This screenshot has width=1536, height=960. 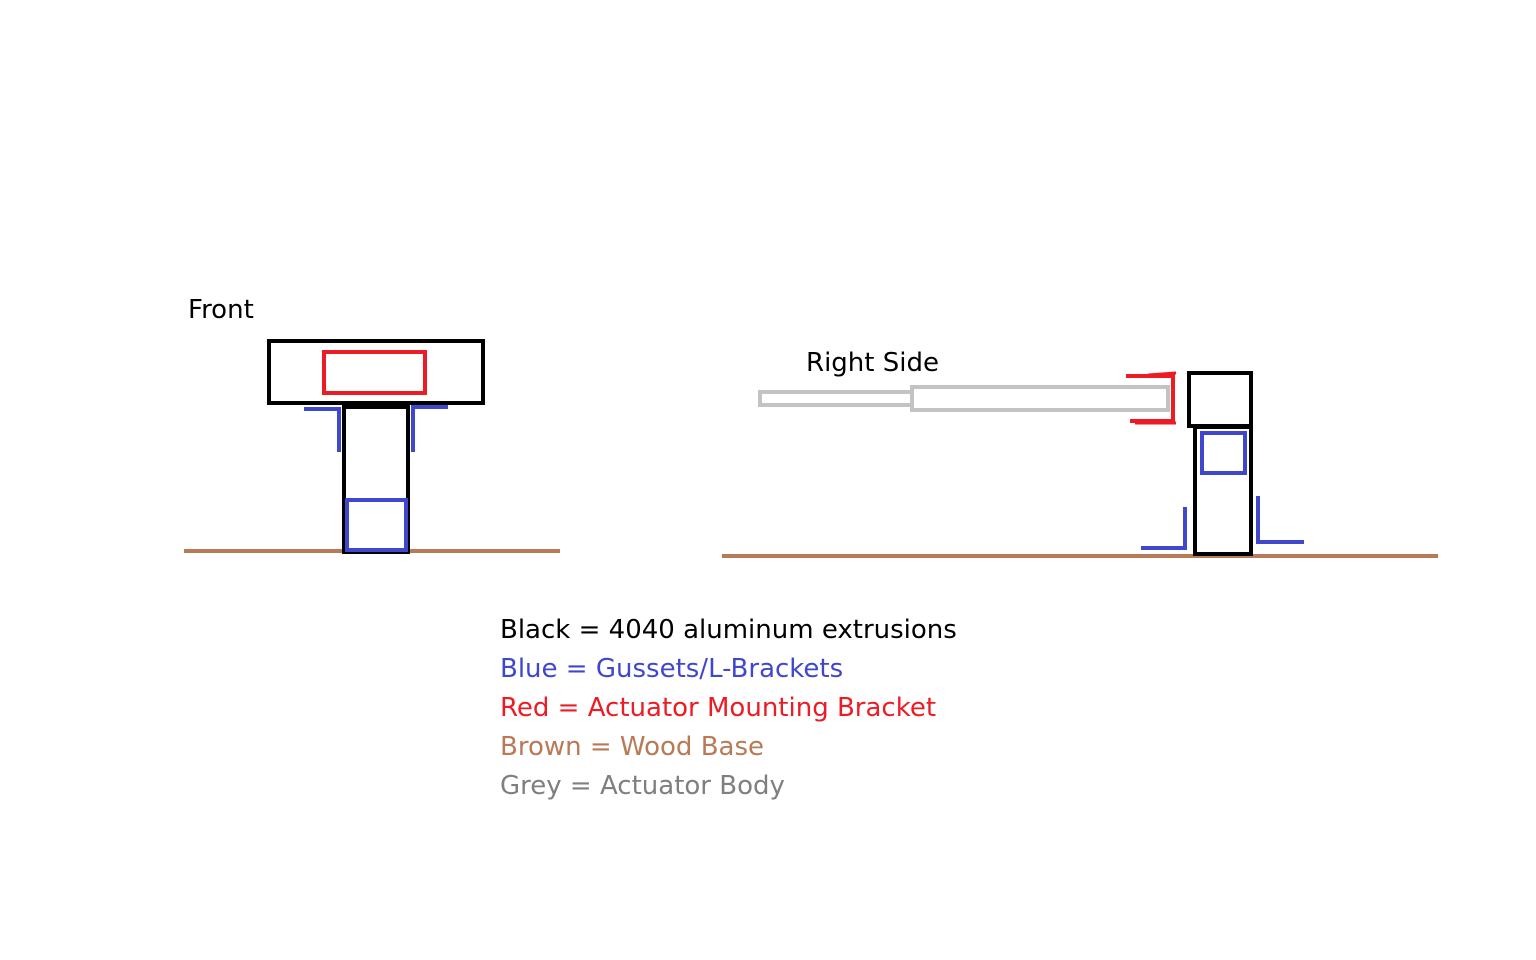 I want to click on front-view-label: Front, so click(x=221, y=310).